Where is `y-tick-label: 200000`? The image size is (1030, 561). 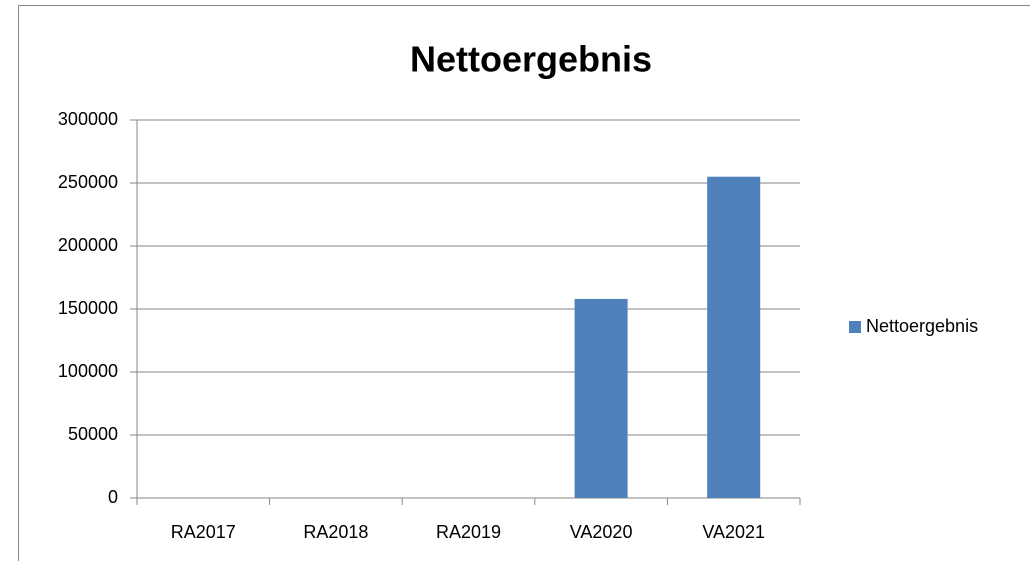
y-tick-label: 200000 is located at coordinates (88, 245).